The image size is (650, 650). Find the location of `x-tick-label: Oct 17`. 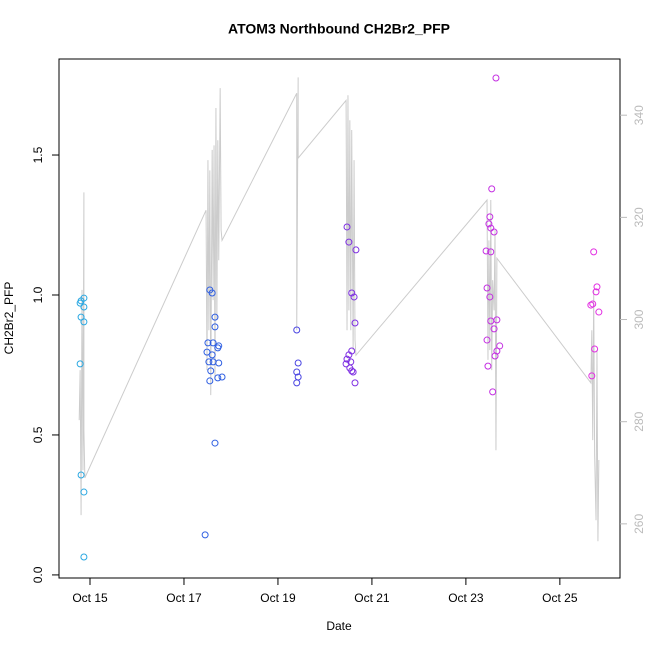

x-tick-label: Oct 17 is located at coordinates (184, 598).